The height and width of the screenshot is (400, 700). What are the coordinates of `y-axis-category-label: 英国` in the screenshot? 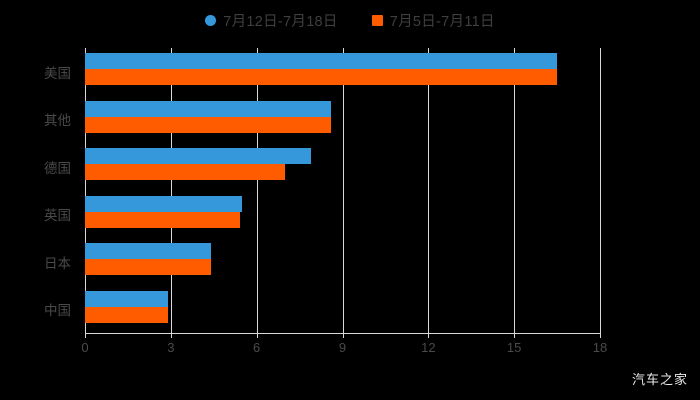 It's located at (57, 216).